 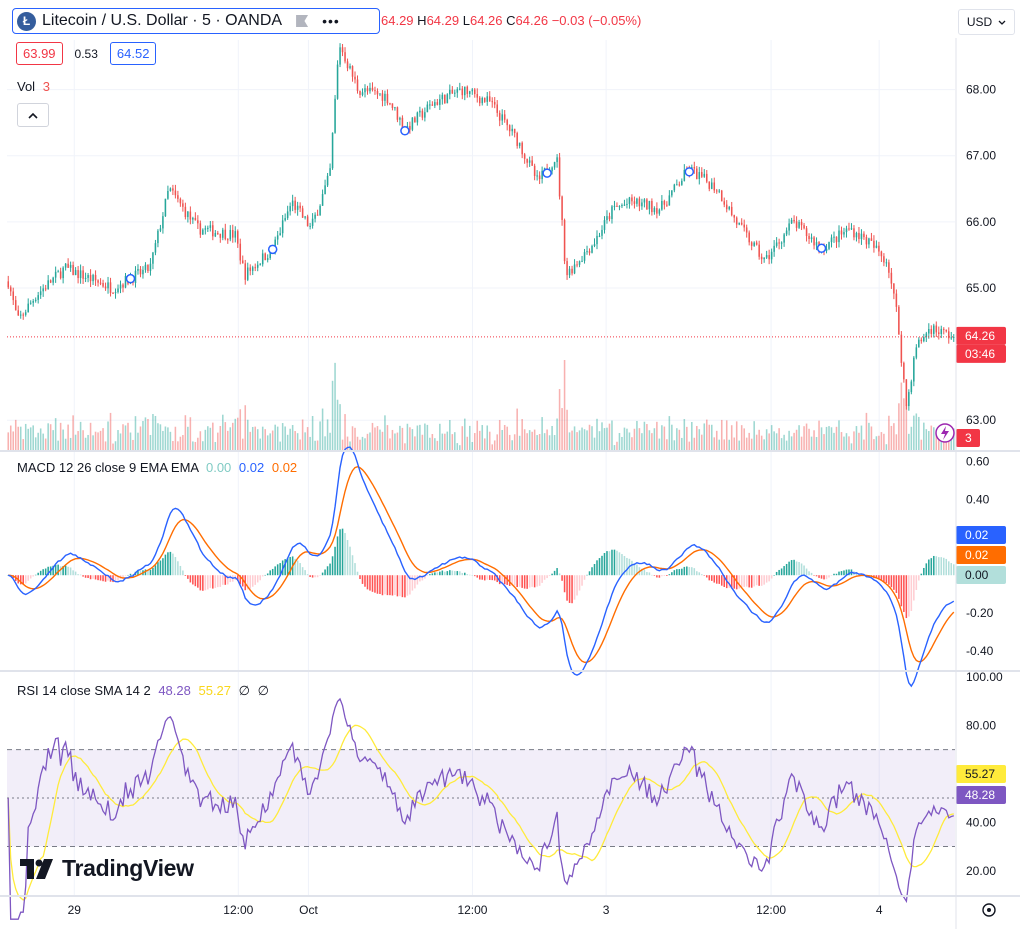 I want to click on volume-legend: Vol 3, so click(x=33, y=86).